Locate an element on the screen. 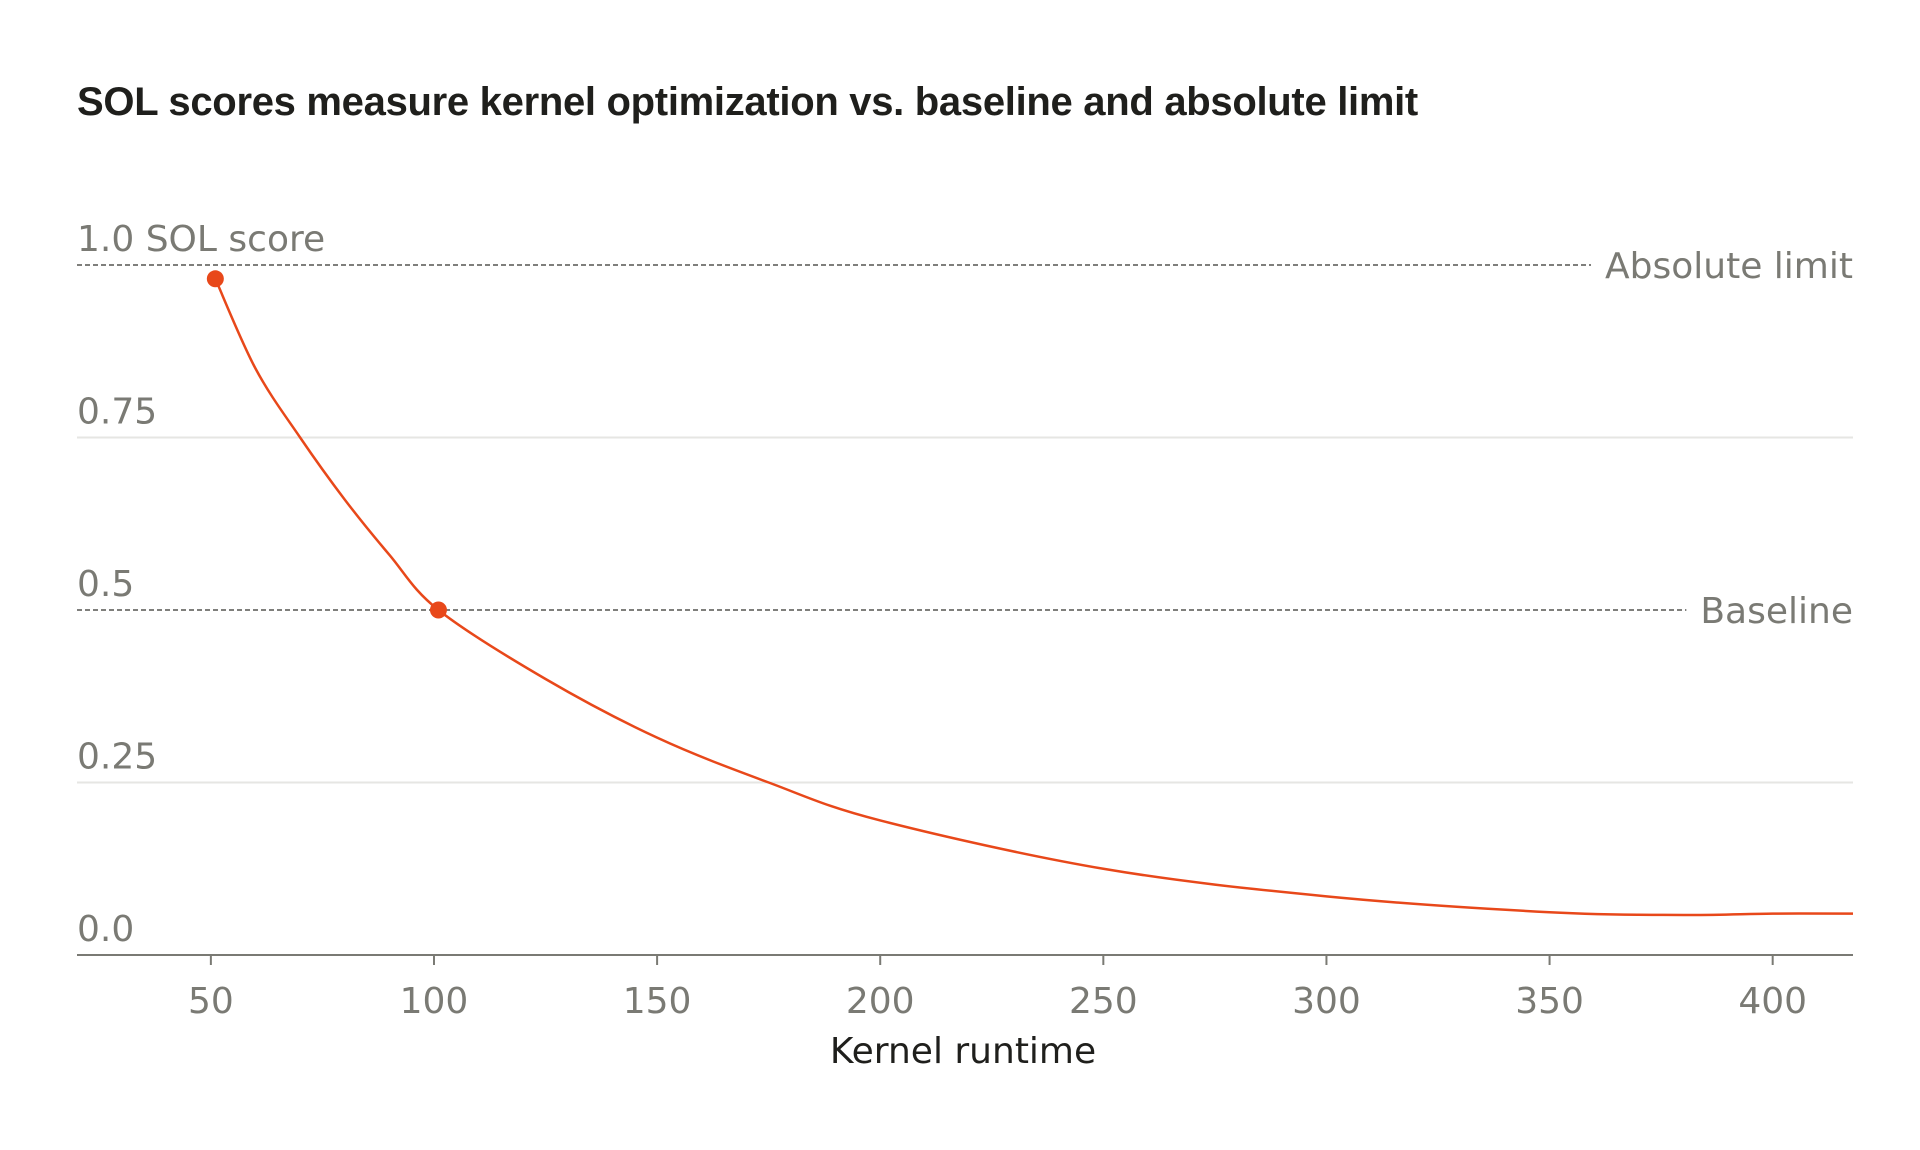 The image size is (1920, 1150). y-tick-label: 0.75 is located at coordinates (117, 412).